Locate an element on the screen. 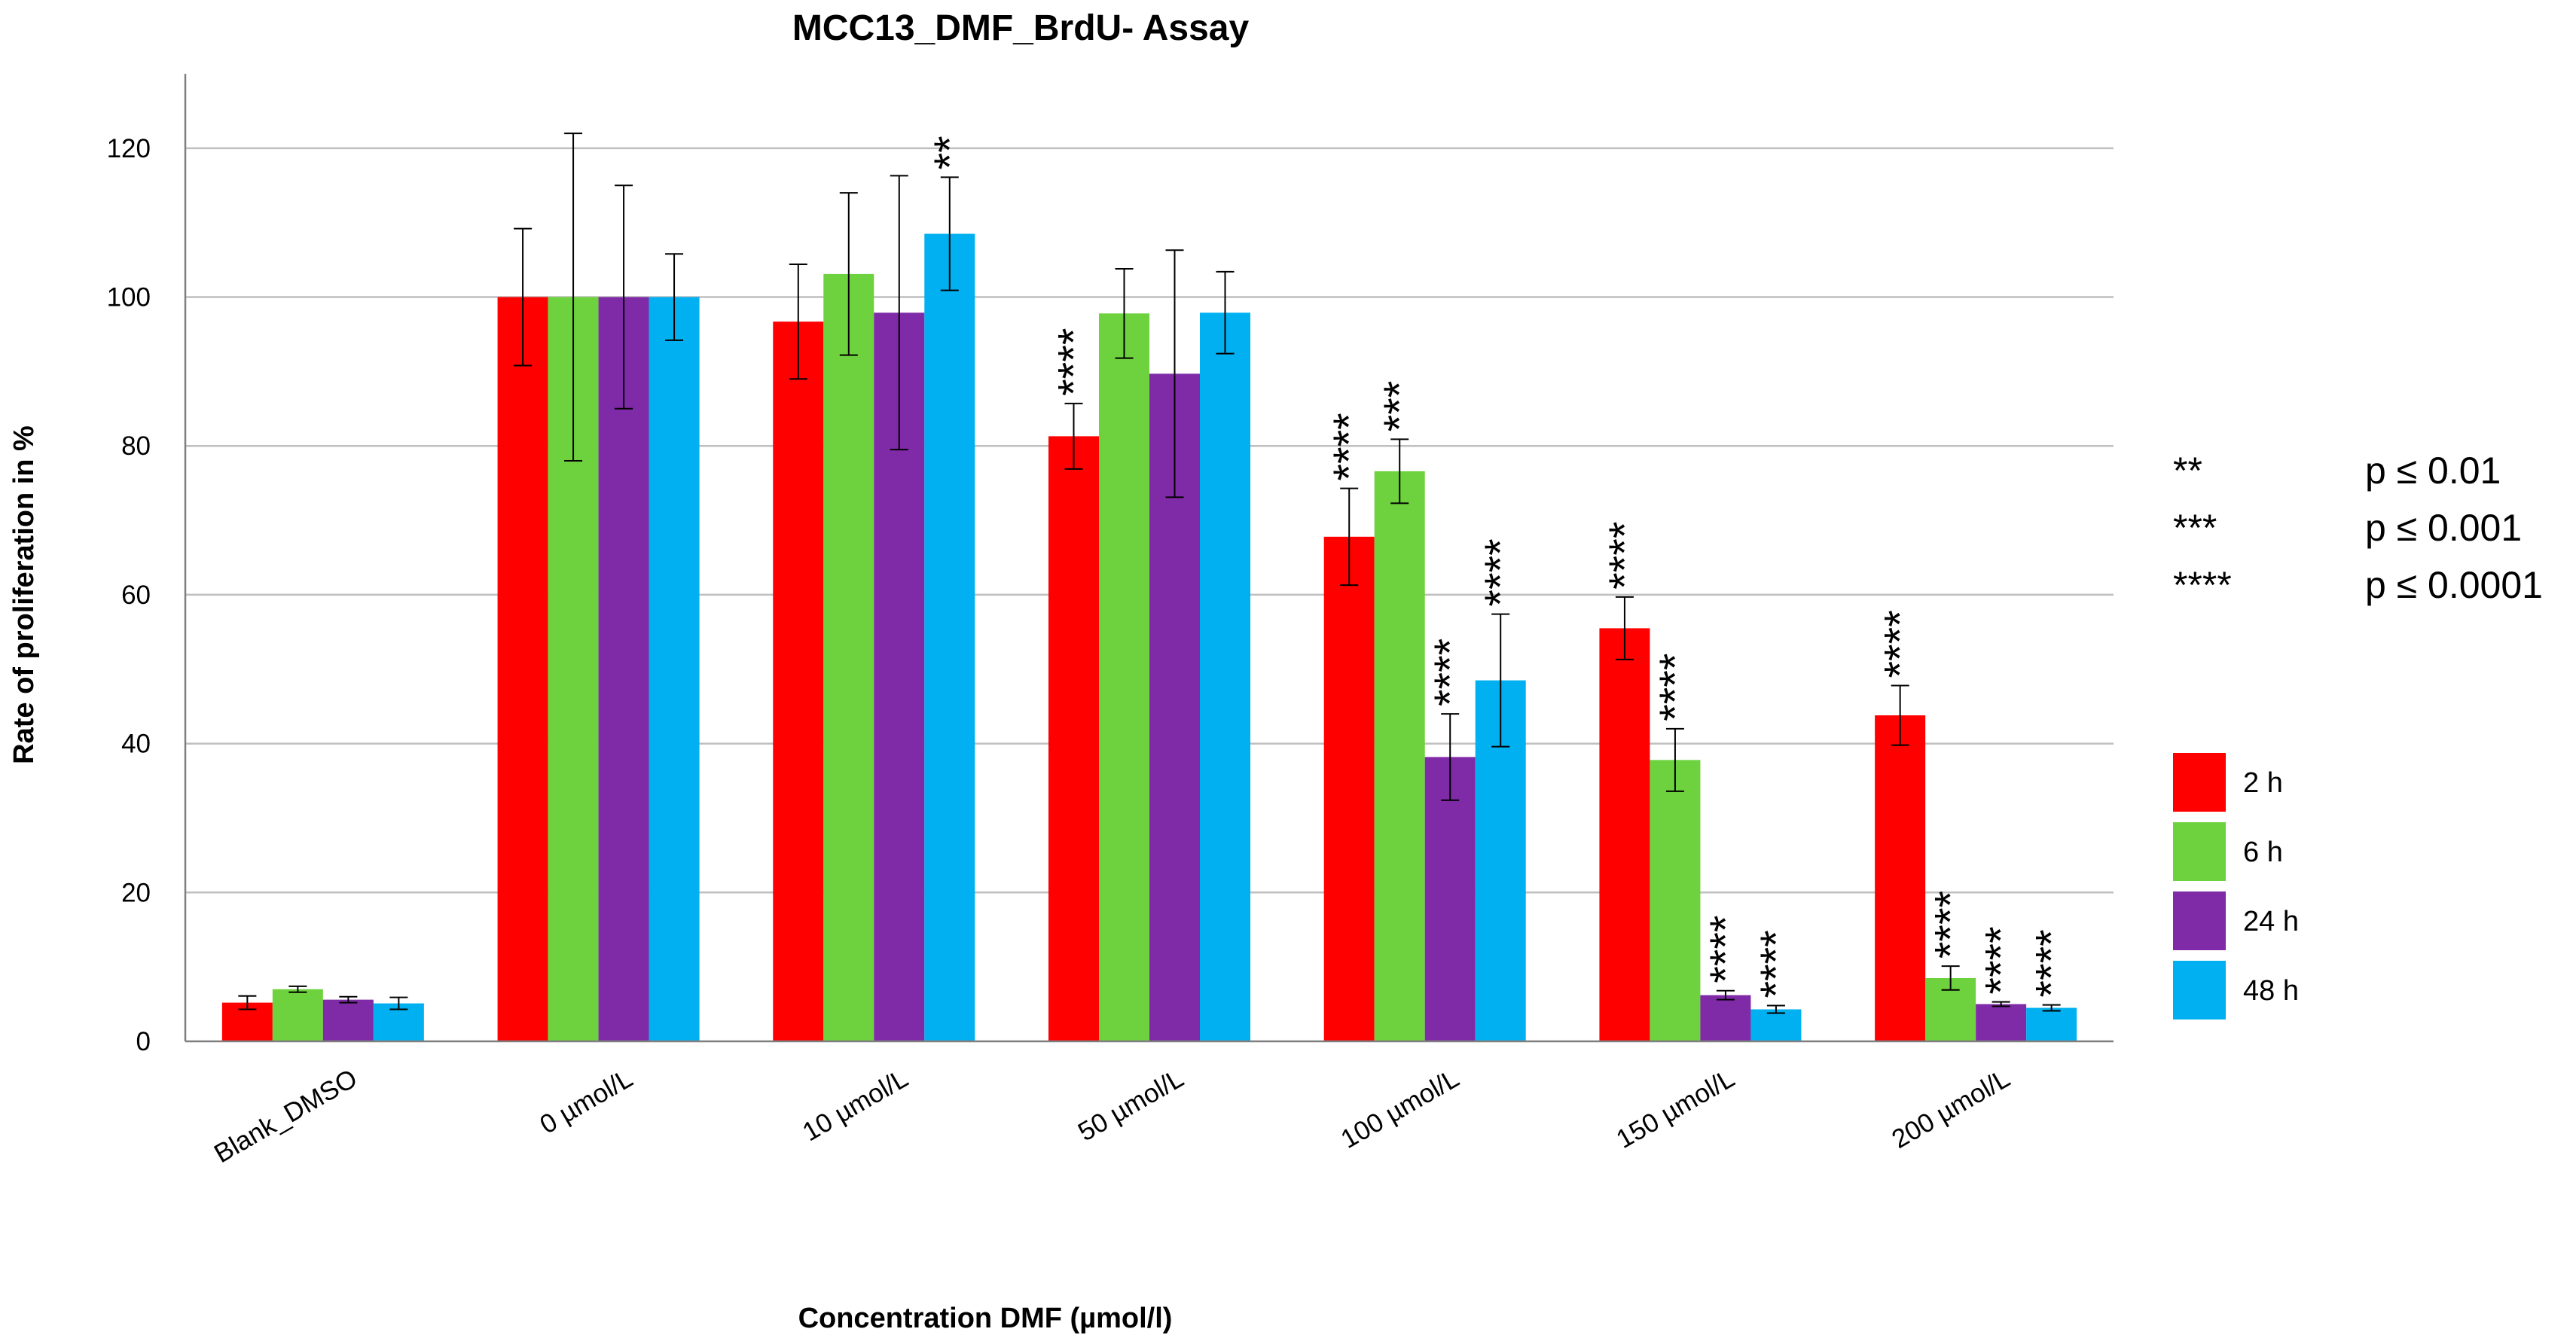 The image size is (2576, 1341). y-tick-label: 100 is located at coordinates (129, 297).